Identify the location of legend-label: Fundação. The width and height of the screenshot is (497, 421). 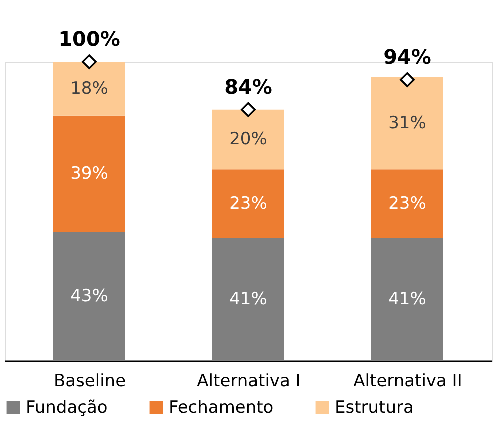
(67, 408).